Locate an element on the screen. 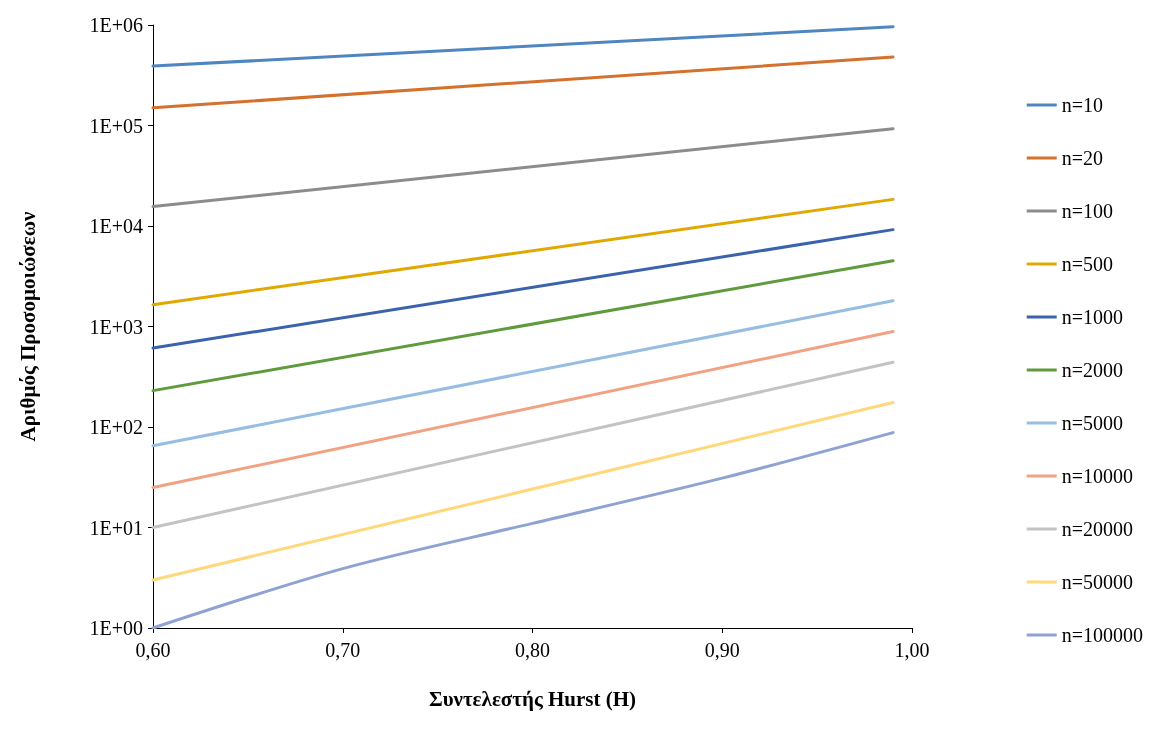 Image resolution: width=1168 pixels, height=742 pixels. x-axis-title: Συντελεστής Hurst (H) is located at coordinates (532, 698).